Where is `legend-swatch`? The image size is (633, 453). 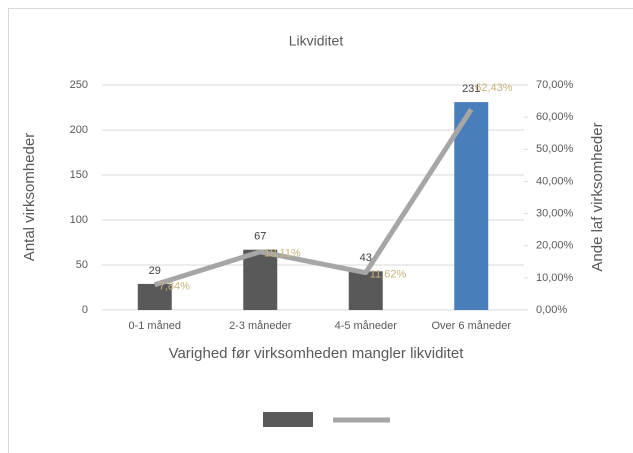 legend-swatch is located at coordinates (288, 419).